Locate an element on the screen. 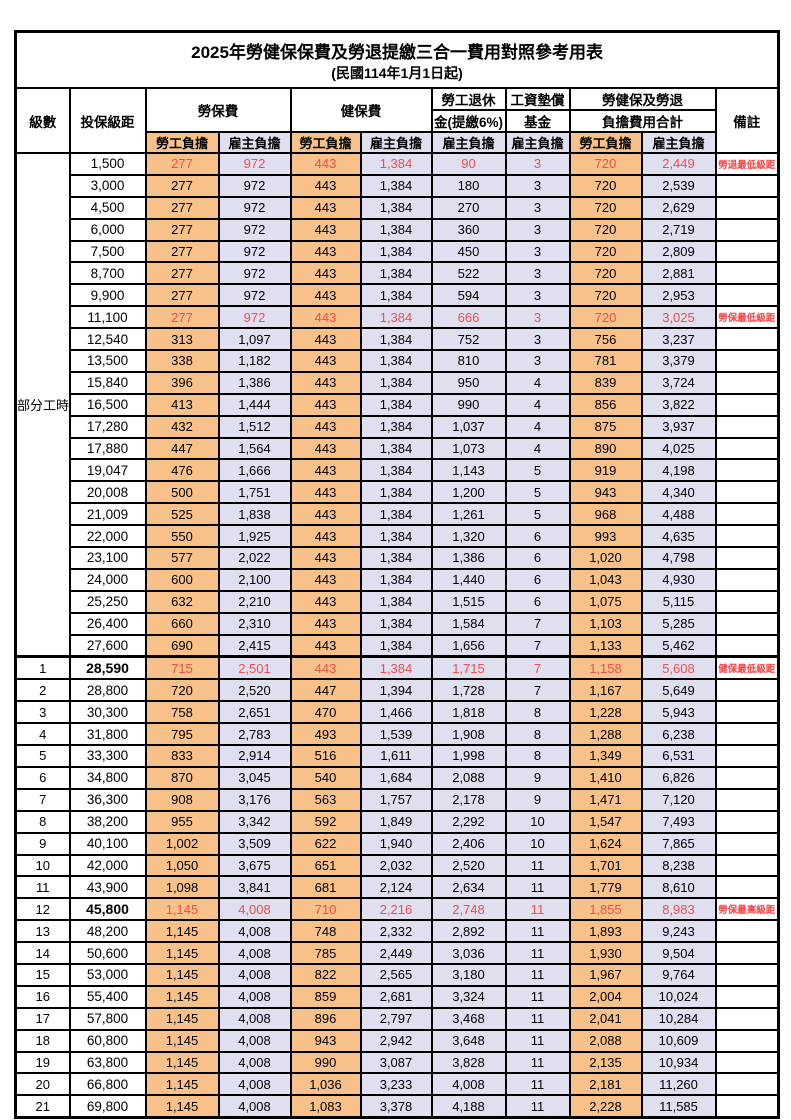  level-cell: 9 is located at coordinates (42, 843).